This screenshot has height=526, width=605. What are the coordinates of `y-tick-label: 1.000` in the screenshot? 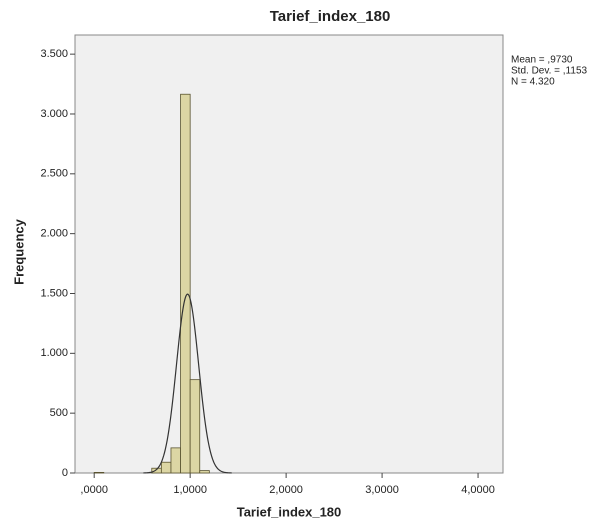 It's located at (54, 353).